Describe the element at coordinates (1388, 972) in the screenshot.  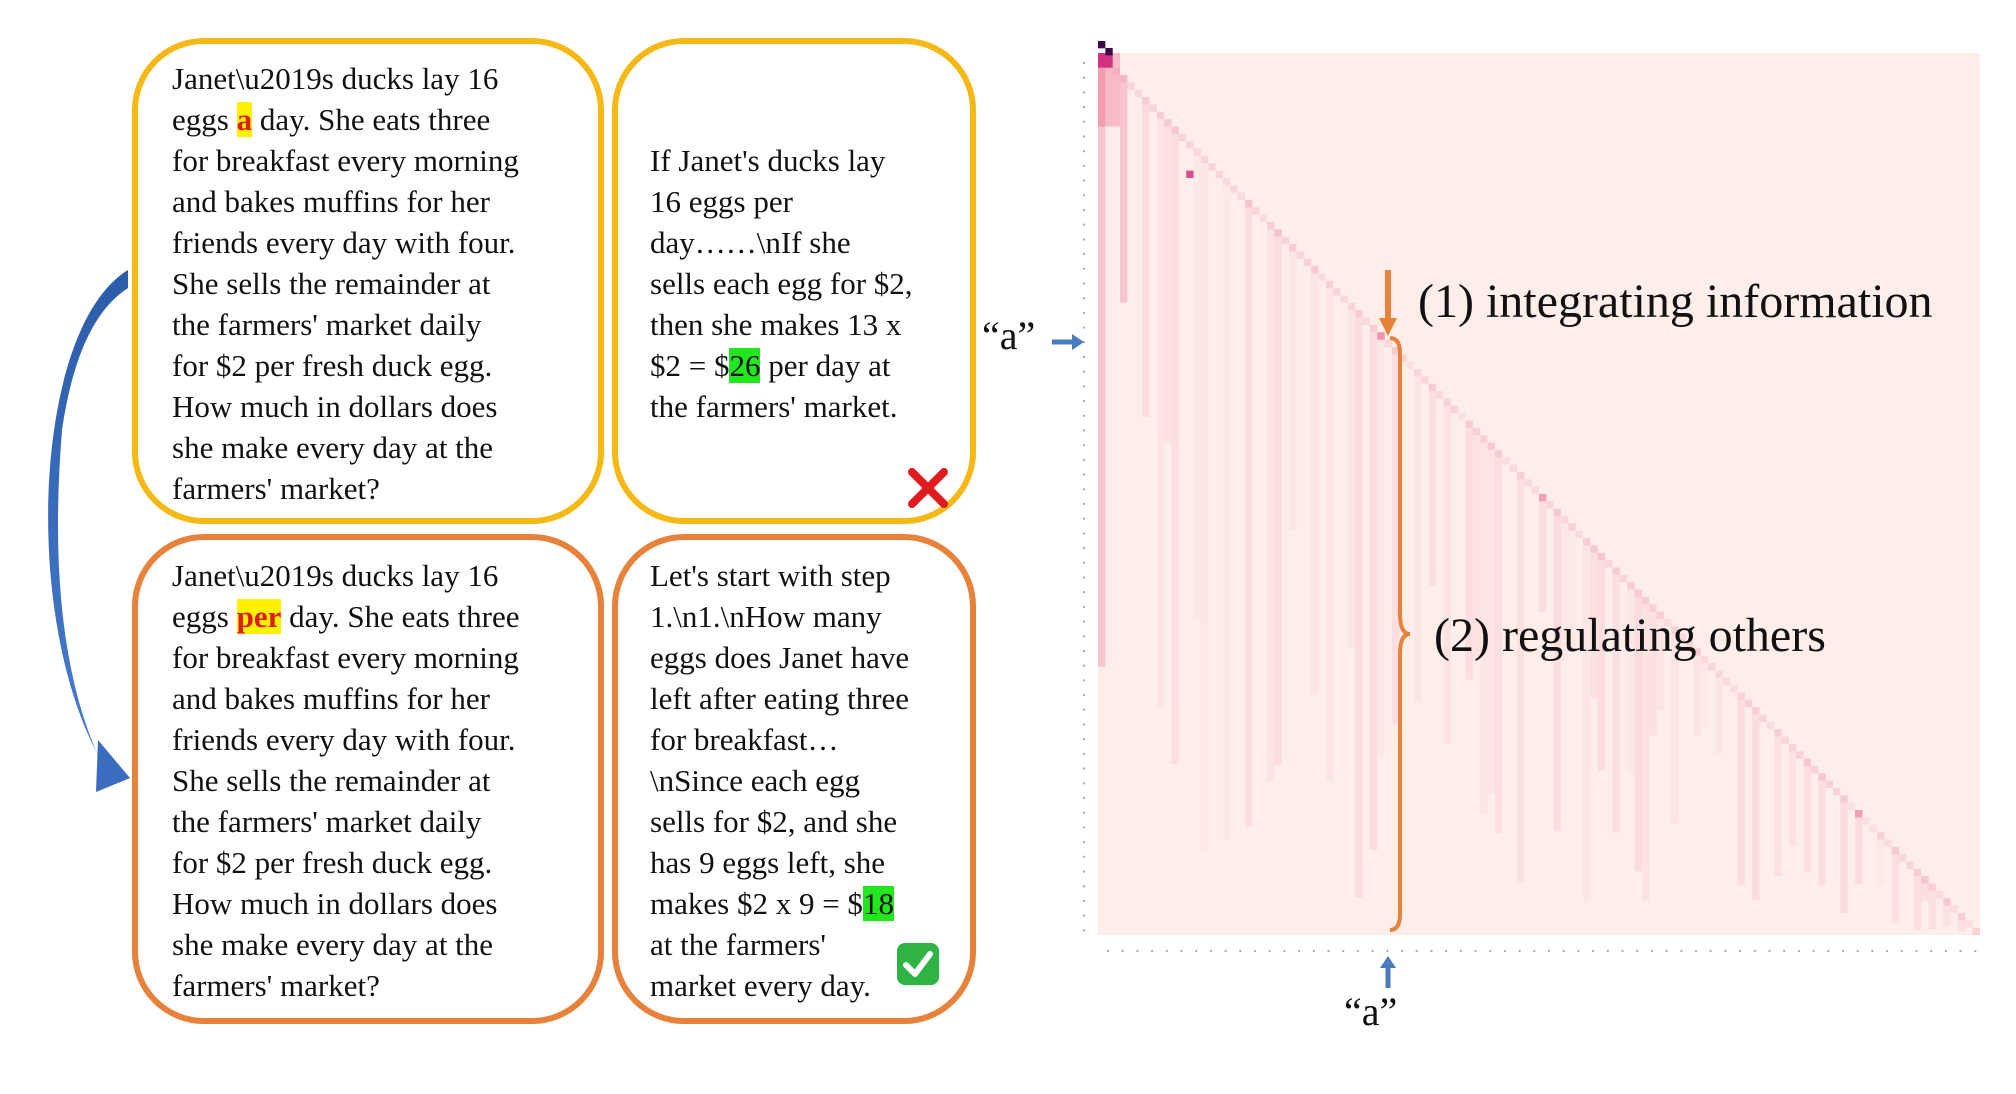
I see `col-marker-arrow-icon` at that location.